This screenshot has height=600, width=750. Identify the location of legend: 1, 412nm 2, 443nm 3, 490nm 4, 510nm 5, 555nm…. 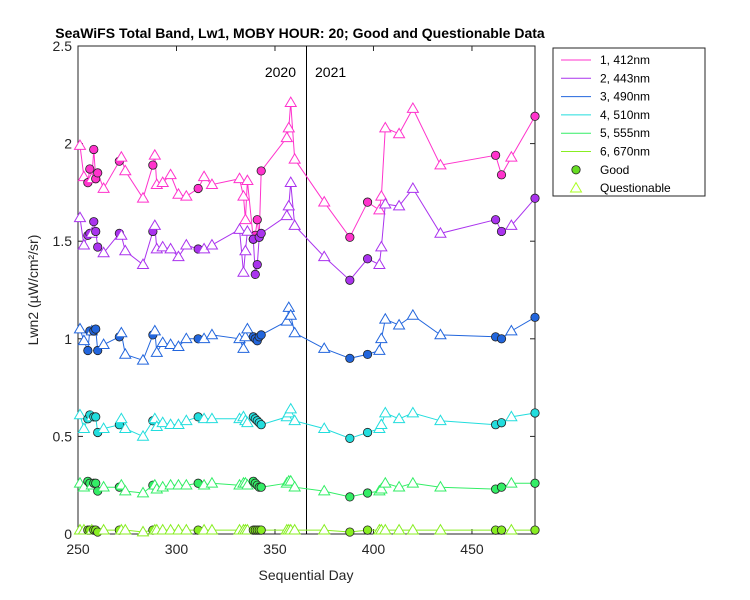
(629, 122).